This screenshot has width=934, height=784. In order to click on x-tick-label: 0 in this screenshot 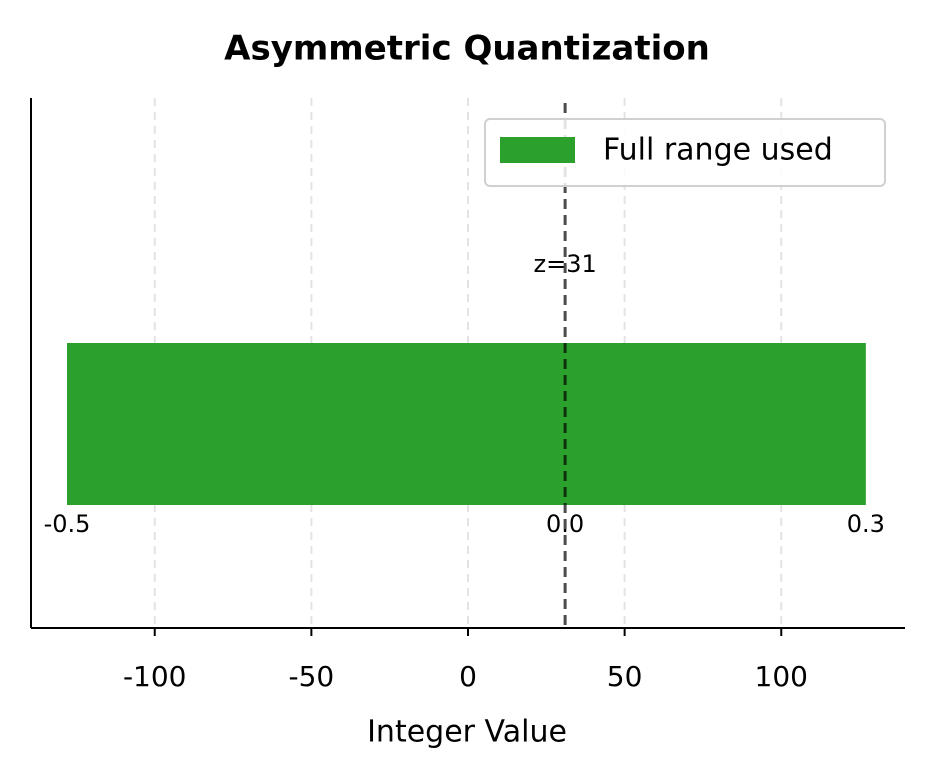, I will do `click(468, 676)`.